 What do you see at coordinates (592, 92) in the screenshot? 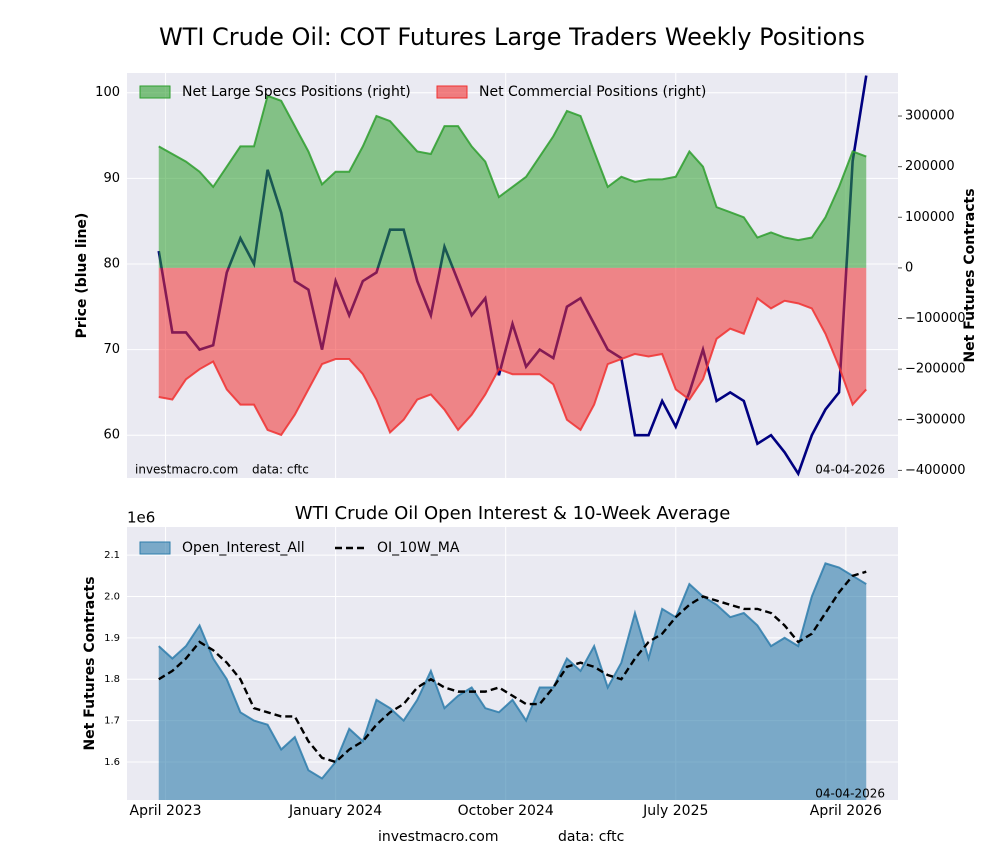
I see `legend-label: Net Commercial Positions (right)` at bounding box center [592, 92].